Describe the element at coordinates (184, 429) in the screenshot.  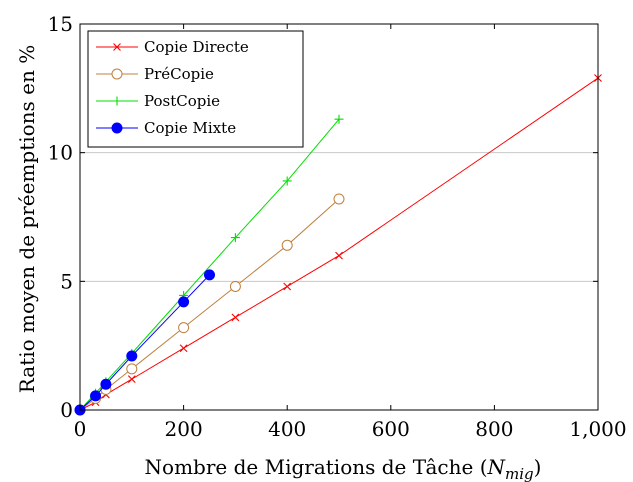
I see `x-tick-label: 200` at that location.